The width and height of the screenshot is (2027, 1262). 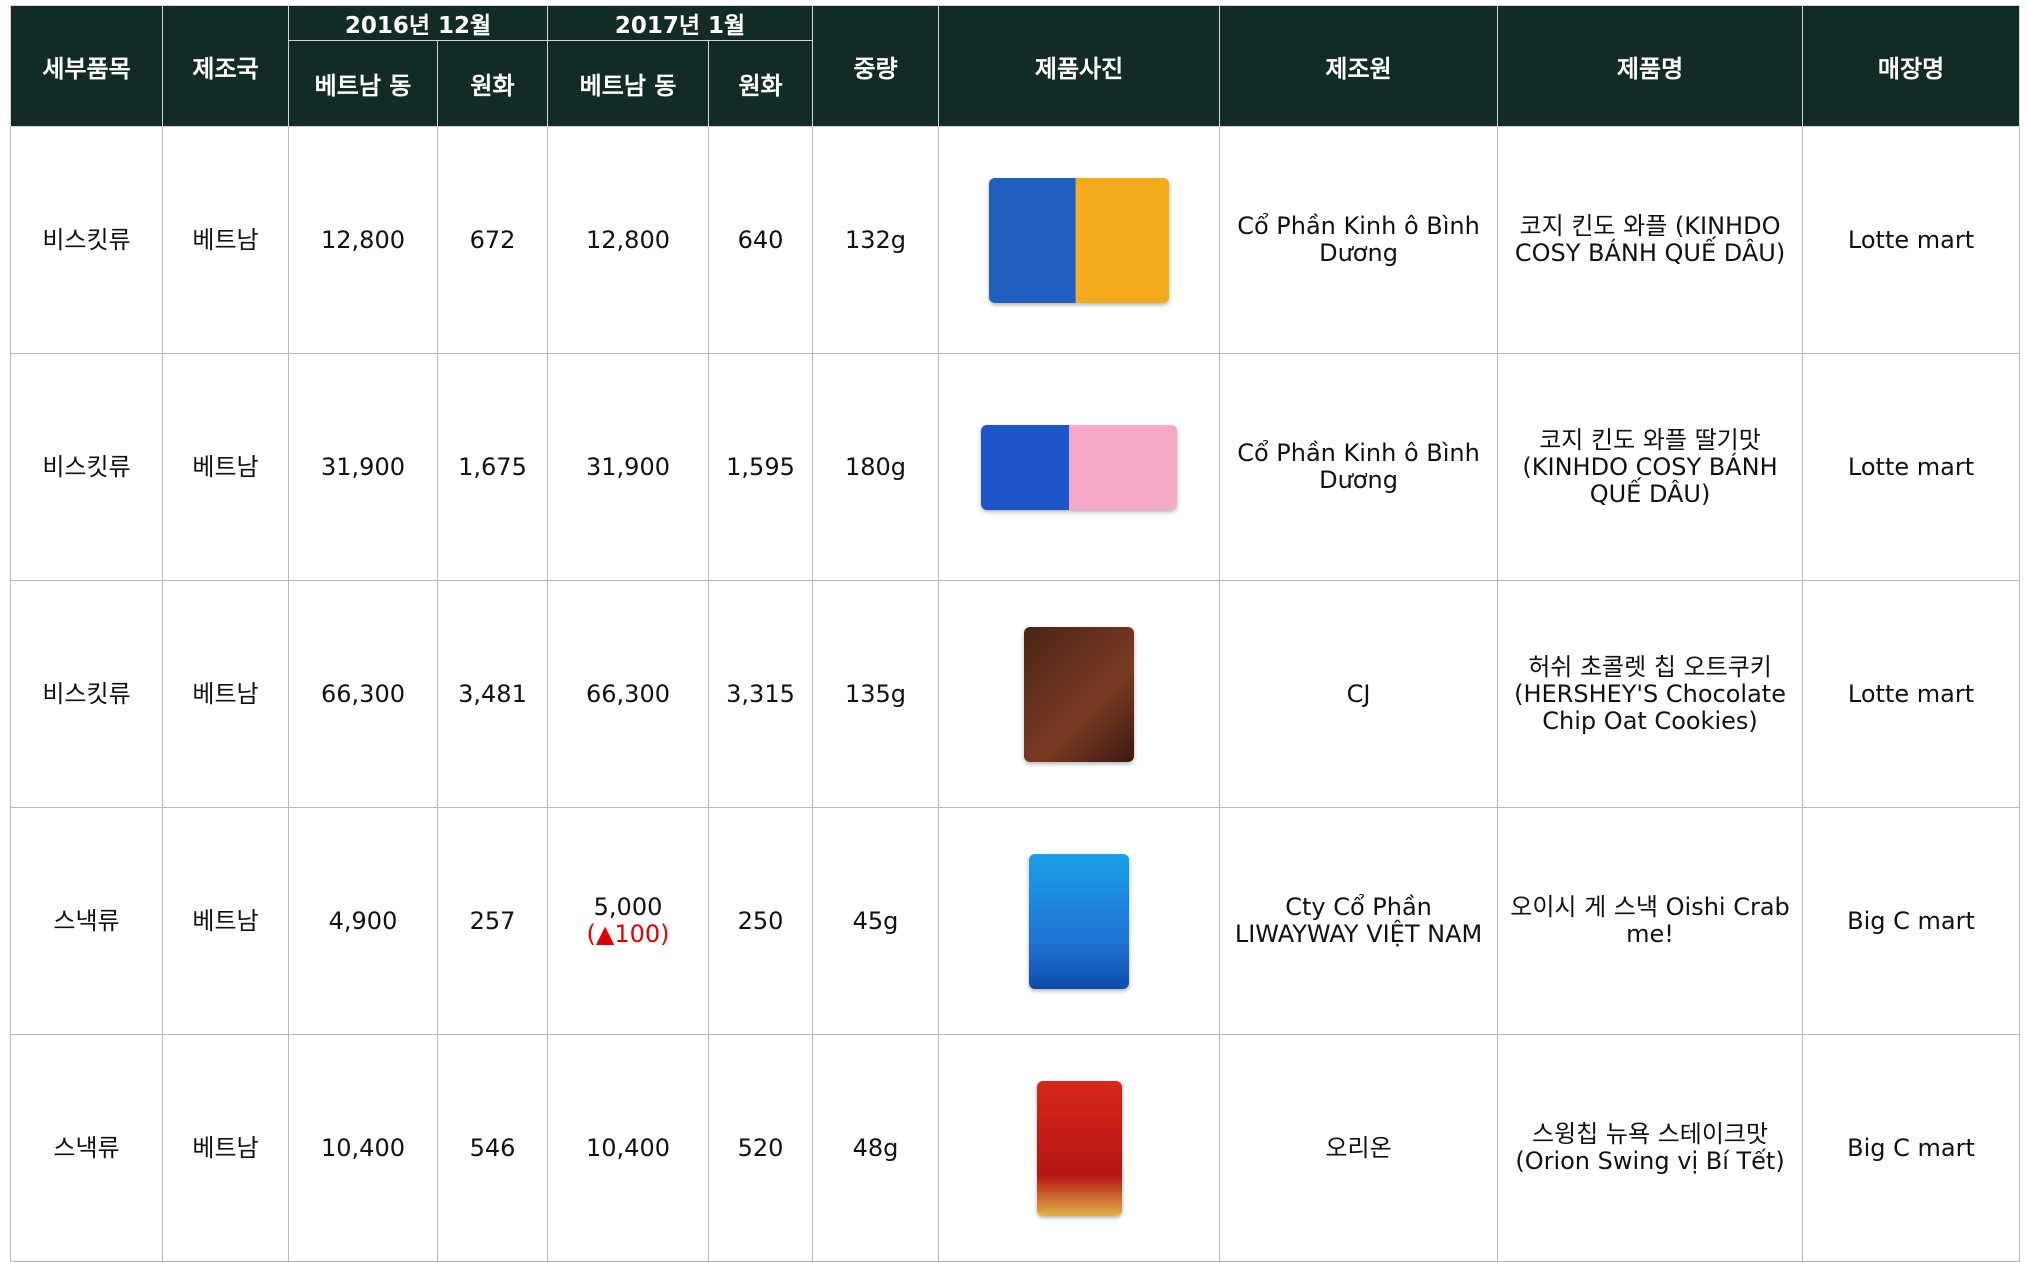 What do you see at coordinates (876, 694) in the screenshot?
I see `weight-cell: 135g` at bounding box center [876, 694].